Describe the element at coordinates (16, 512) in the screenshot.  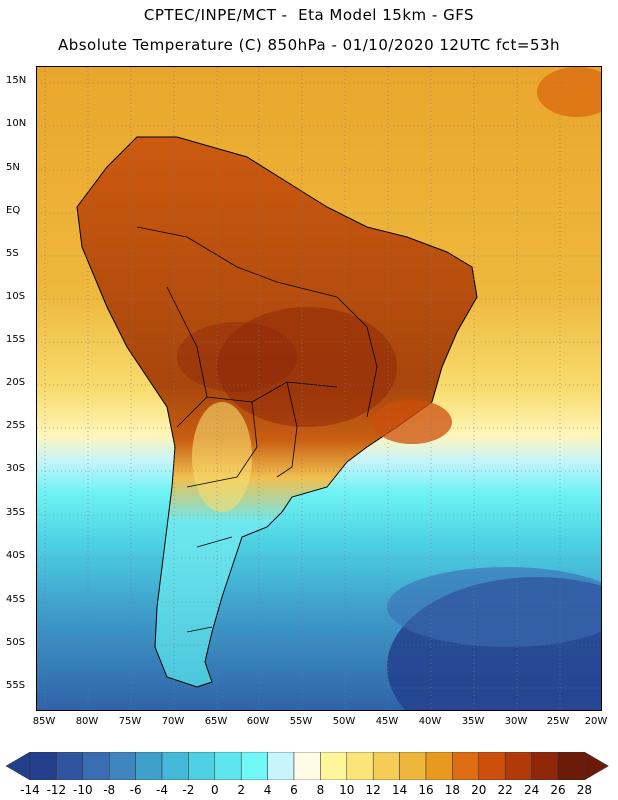
I see `lat-label-35s: 35S` at that location.